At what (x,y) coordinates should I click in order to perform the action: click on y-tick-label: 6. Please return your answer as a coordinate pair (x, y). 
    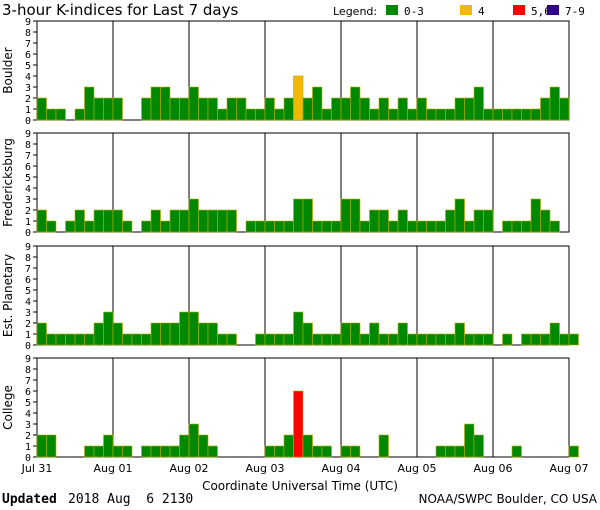
    Looking at the image, I should click on (28, 280).